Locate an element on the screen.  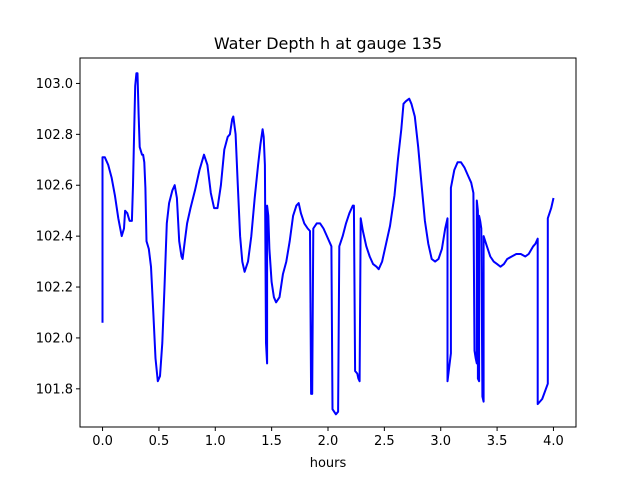
x-tick-label: 3.0 is located at coordinates (440, 441).